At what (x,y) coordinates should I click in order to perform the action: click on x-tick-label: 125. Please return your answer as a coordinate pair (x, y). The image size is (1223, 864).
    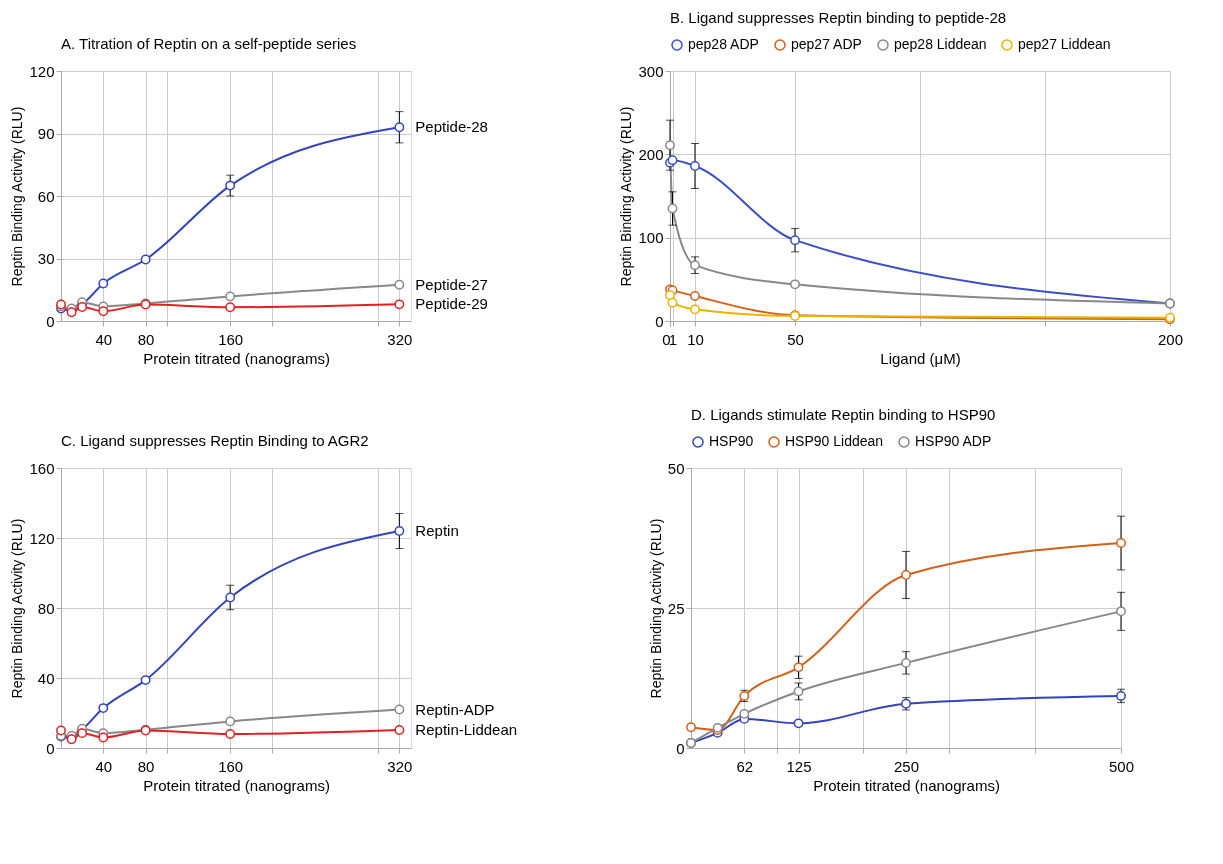
    Looking at the image, I should click on (799, 766).